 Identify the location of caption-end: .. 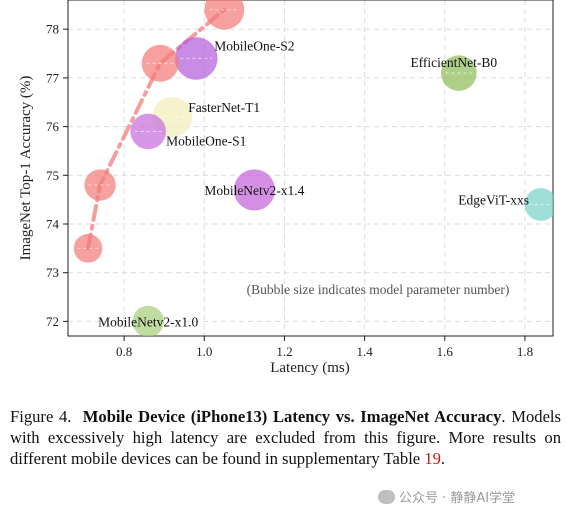
(443, 458).